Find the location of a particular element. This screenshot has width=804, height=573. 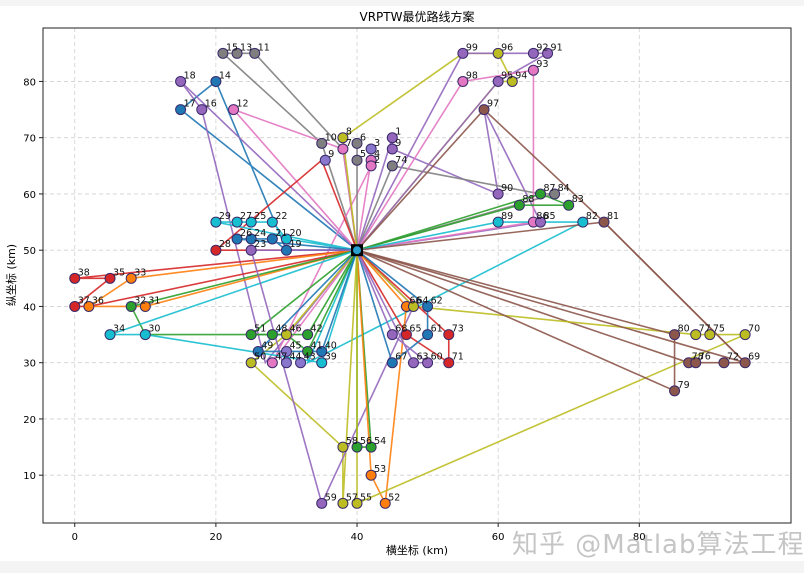

node-label: 53 is located at coordinates (380, 469).